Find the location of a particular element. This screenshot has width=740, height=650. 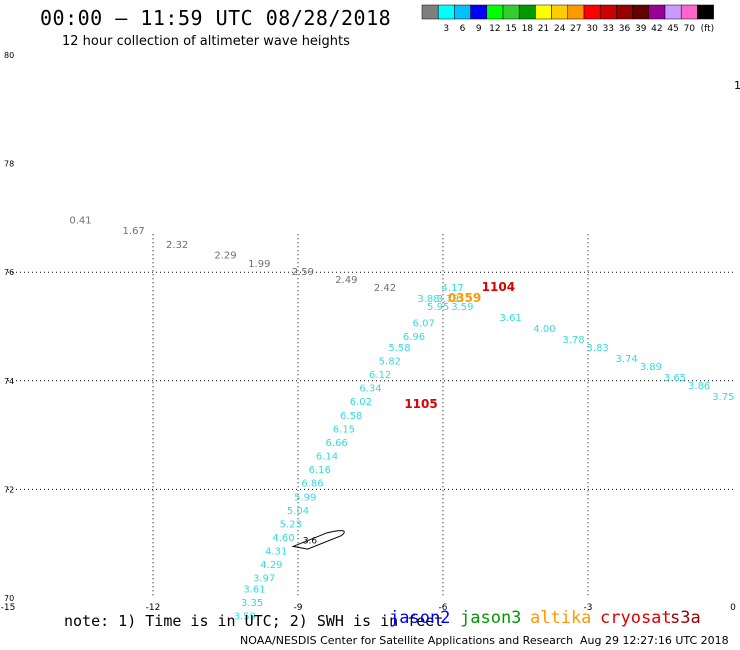

footer-timestamp: Aug 29 12:27:16 UTC 2018 is located at coordinates (654, 640).